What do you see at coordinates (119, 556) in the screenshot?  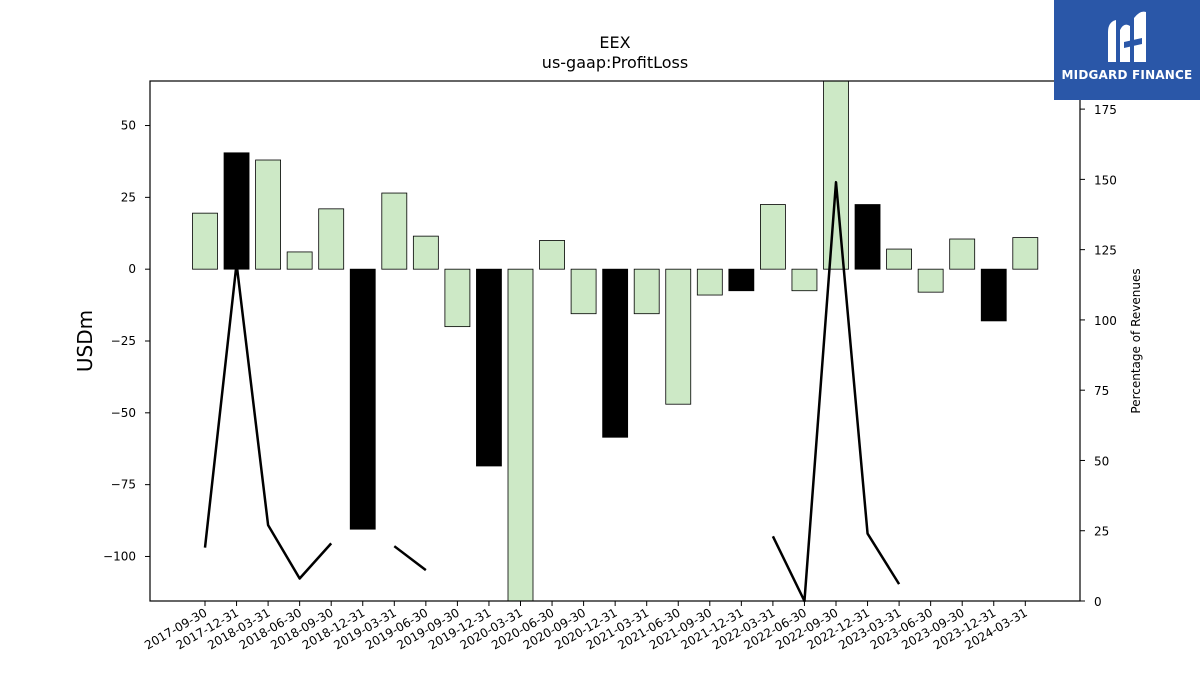 I see `y-tick-label: −100` at bounding box center [119, 556].